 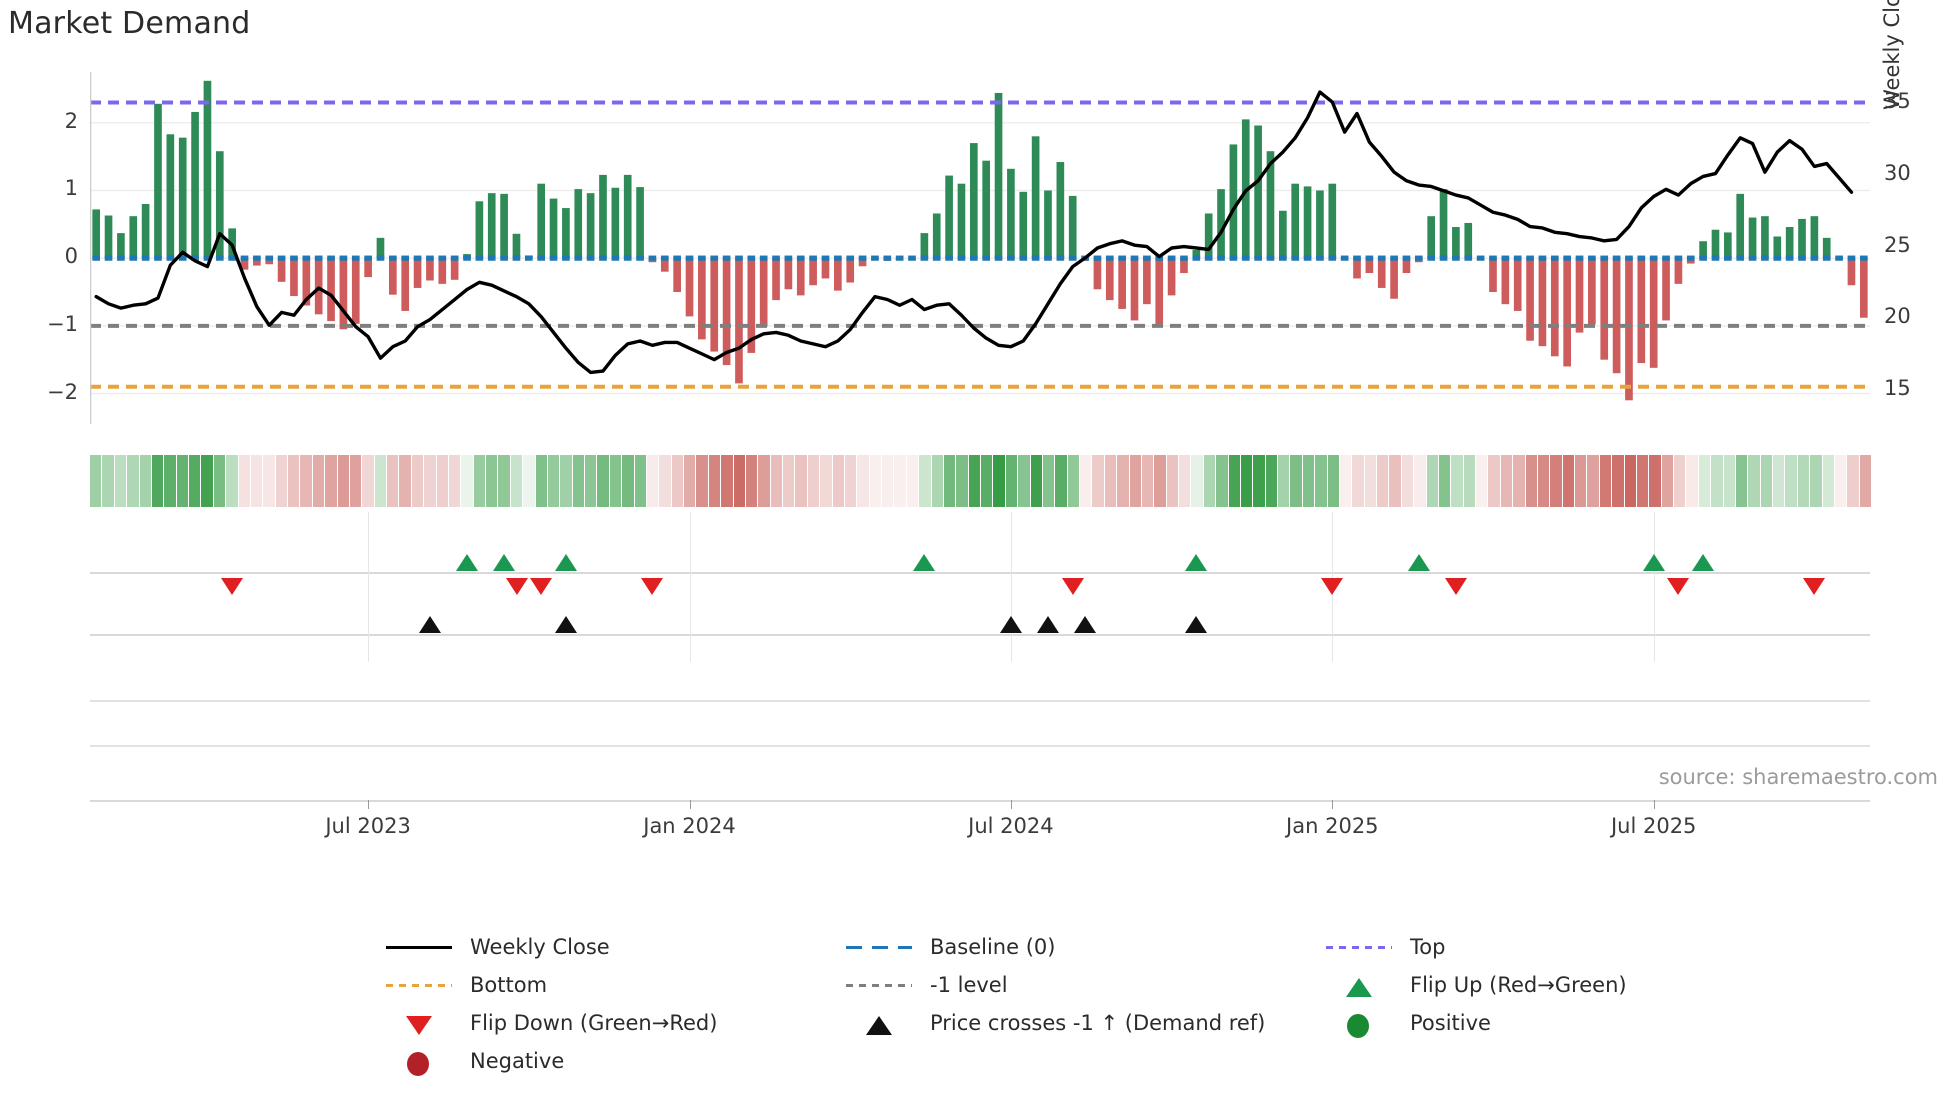 I want to click on legend-item: Baseline (0), so click(x=1080, y=947).